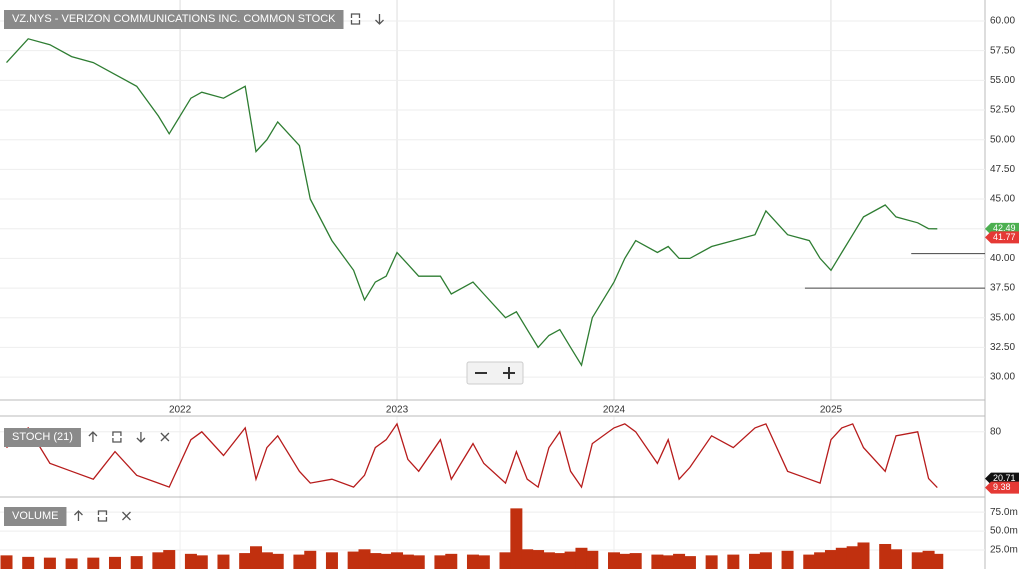 The width and height of the screenshot is (1024, 575). What do you see at coordinates (1002, 169) in the screenshot?
I see `y-tick-label: 47.50` at bounding box center [1002, 169].